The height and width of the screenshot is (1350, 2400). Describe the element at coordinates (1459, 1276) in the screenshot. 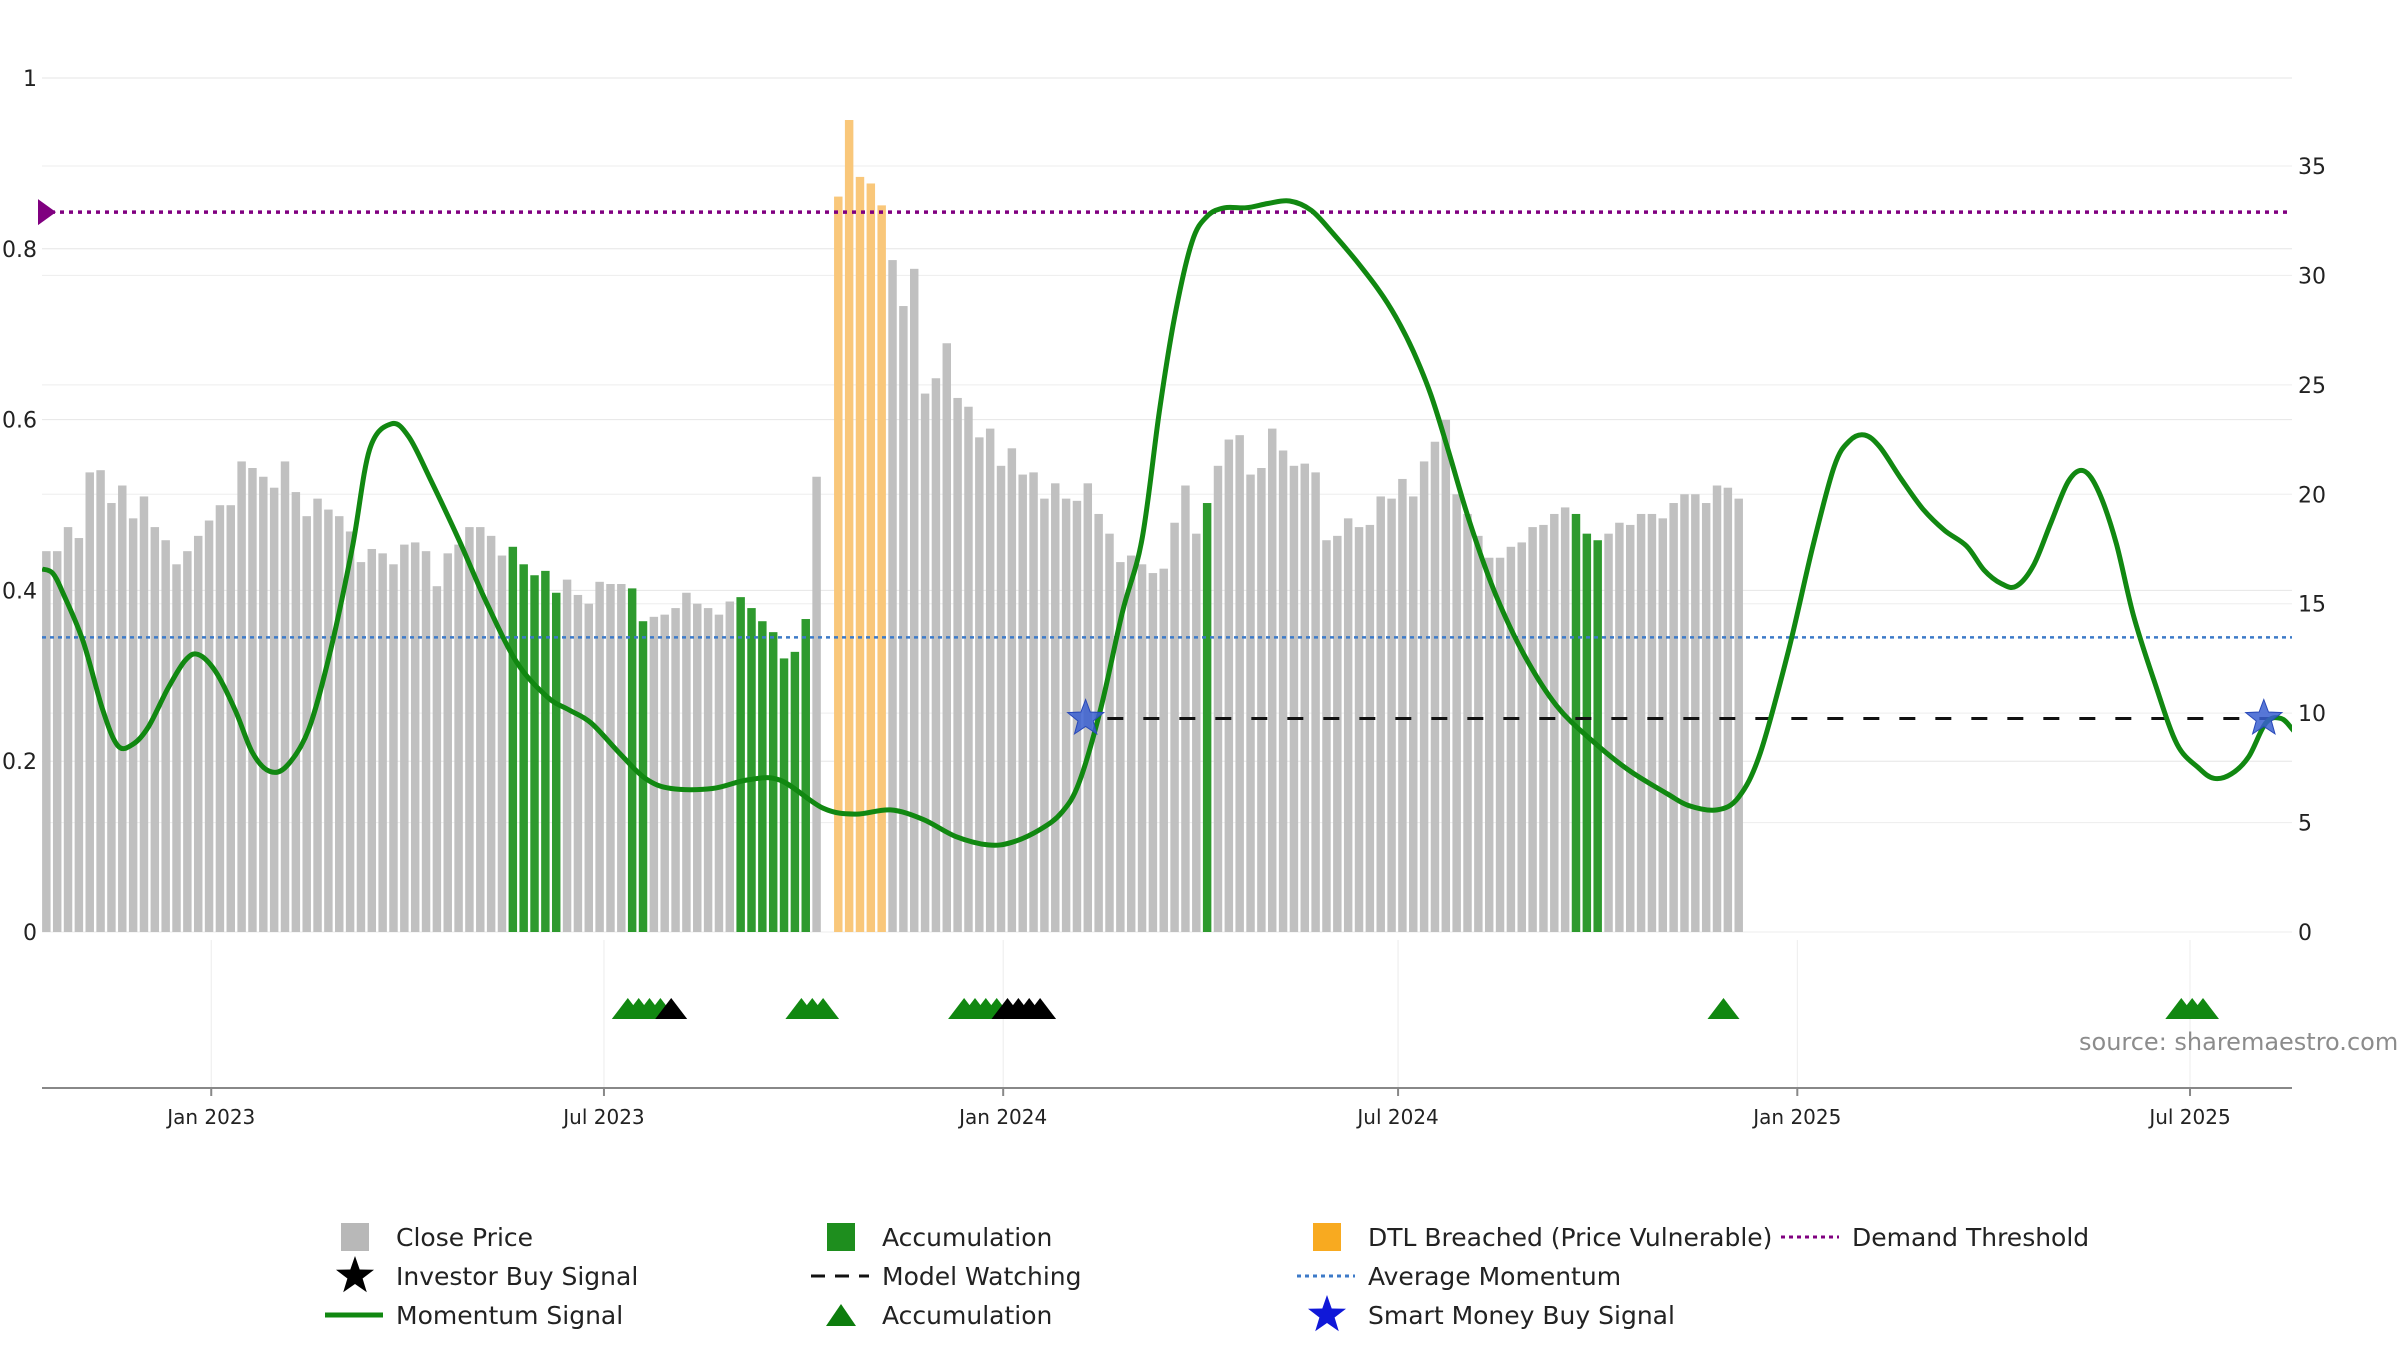

I see `legend-item: Average Momentum` at that location.